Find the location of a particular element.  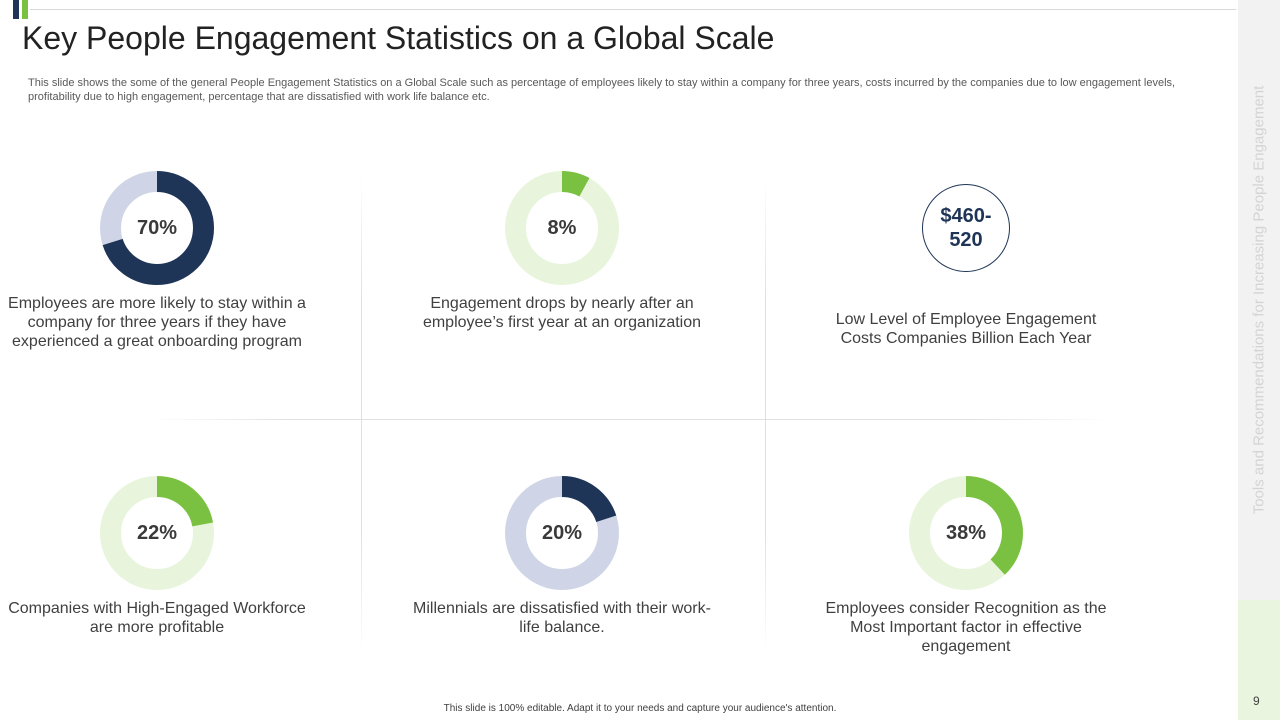

donut-chart: 8% is located at coordinates (562, 228).